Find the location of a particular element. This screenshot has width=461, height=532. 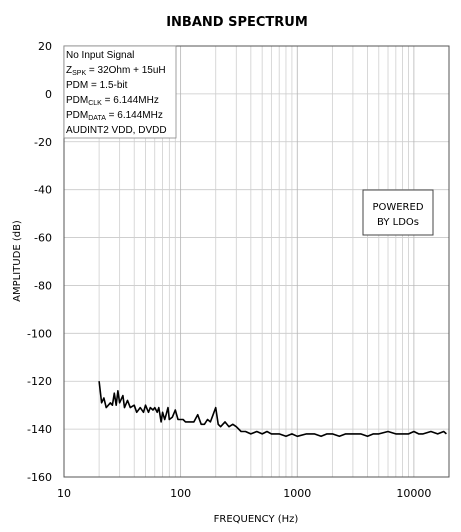

x-tick-label: 10 is located at coordinates (64, 493).